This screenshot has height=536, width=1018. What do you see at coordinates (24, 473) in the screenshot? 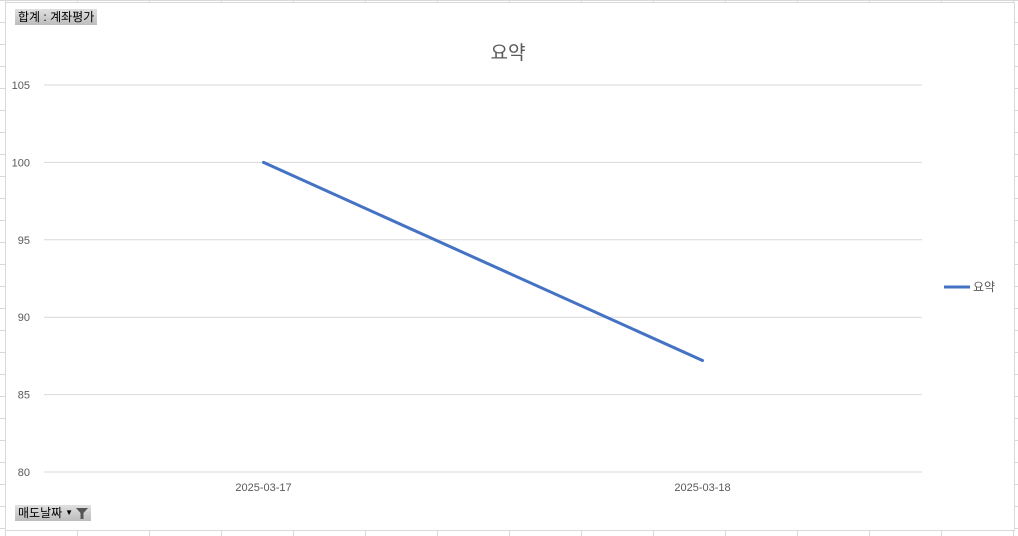
I see `y-tick-label: 80` at bounding box center [24, 473].